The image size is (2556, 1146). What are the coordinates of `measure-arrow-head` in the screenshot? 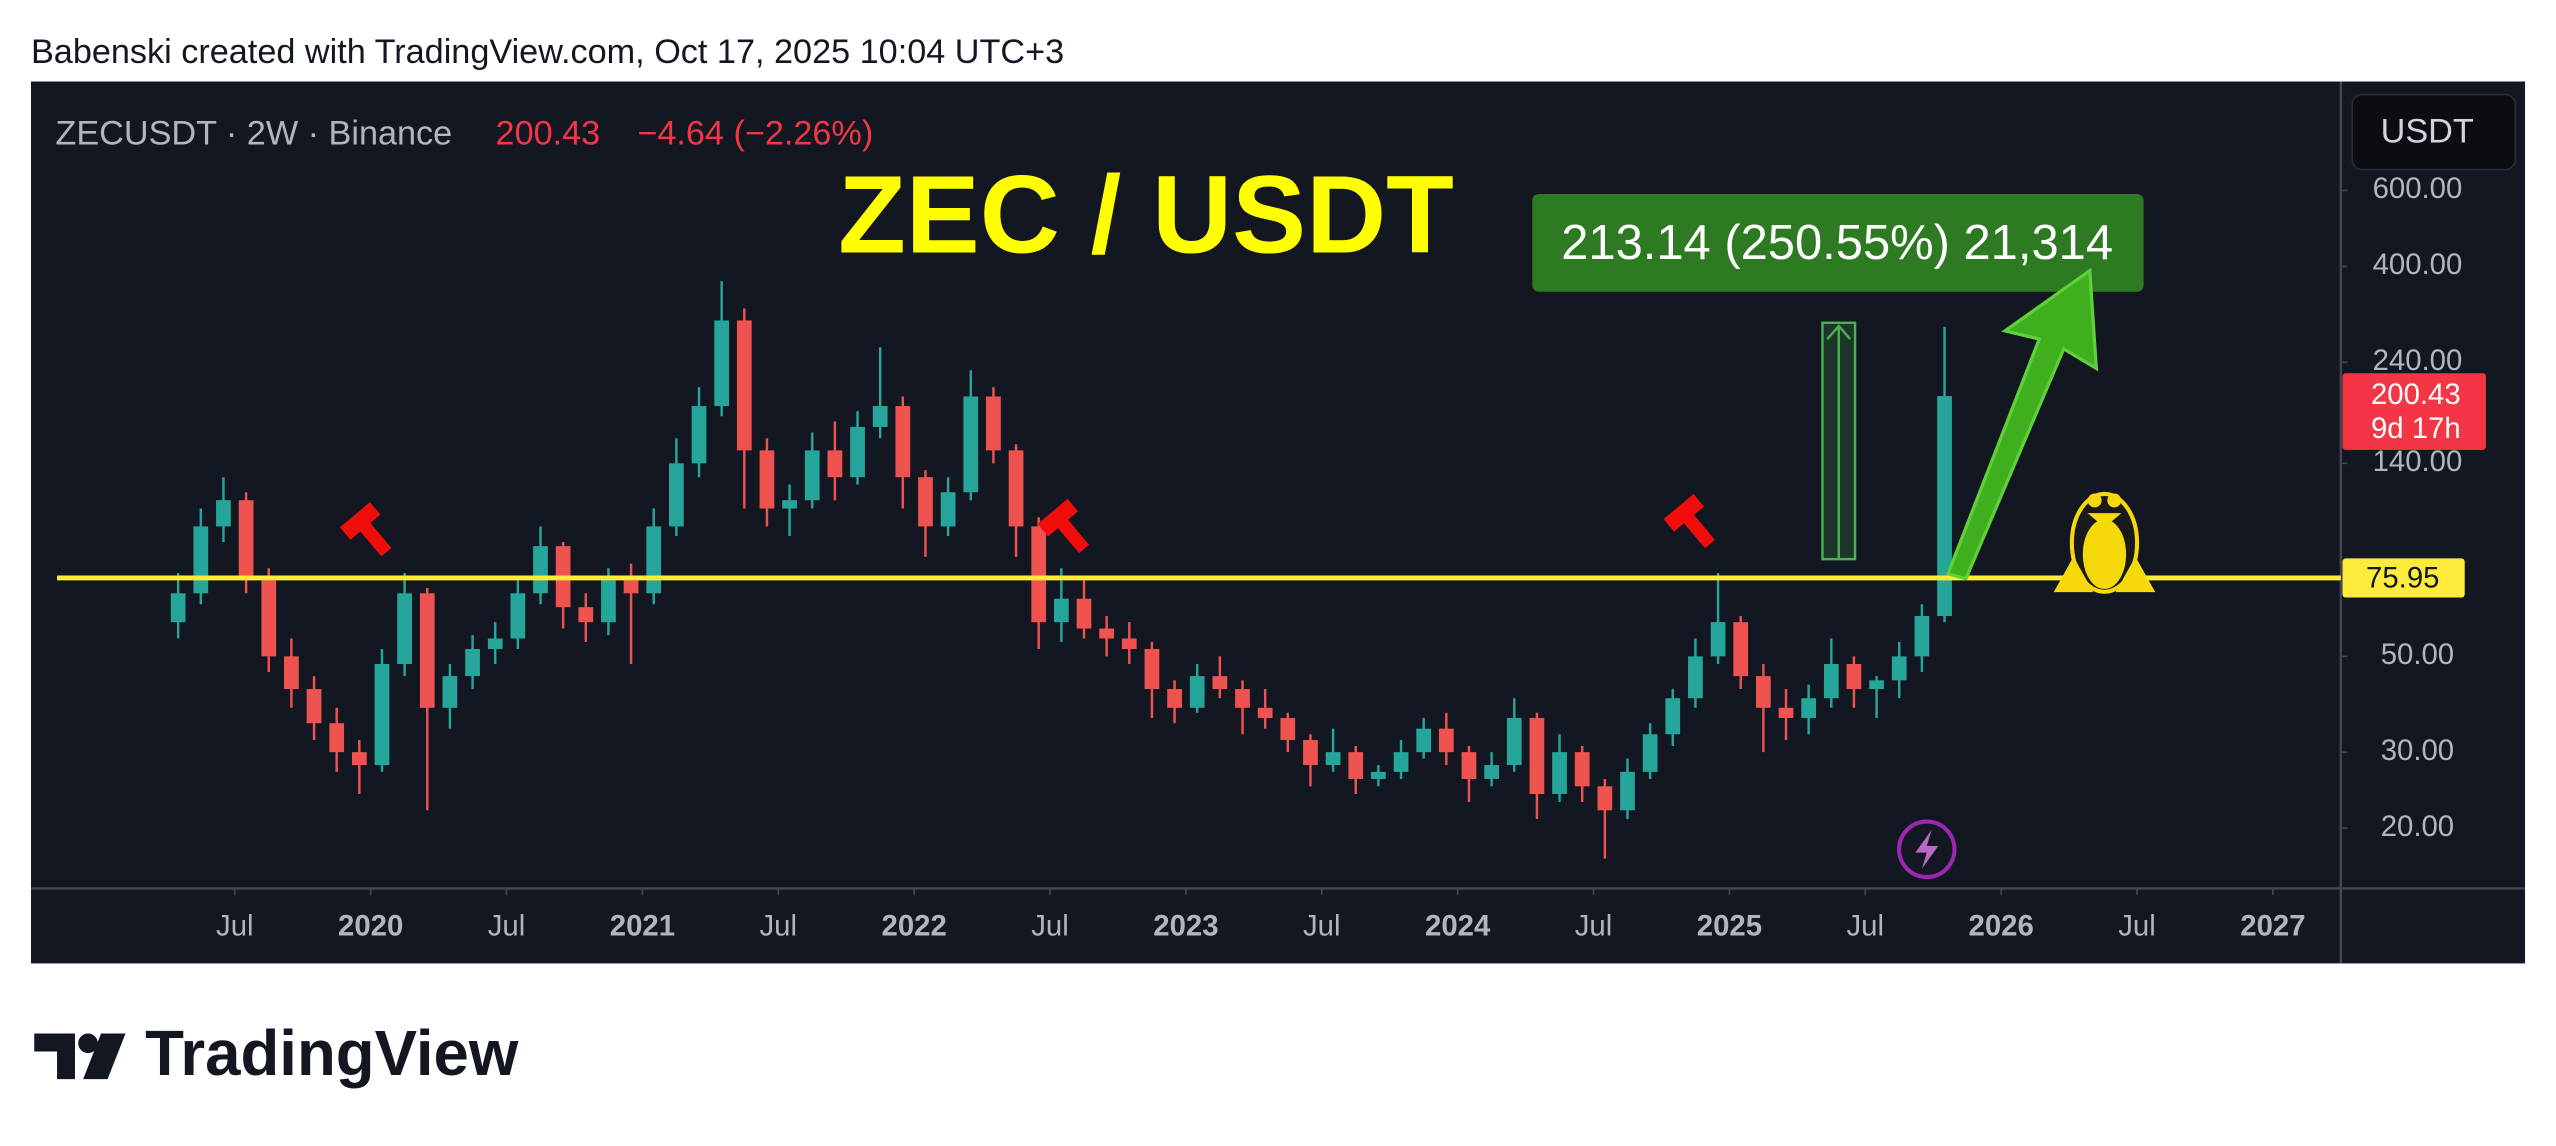 It's located at (1839, 332).